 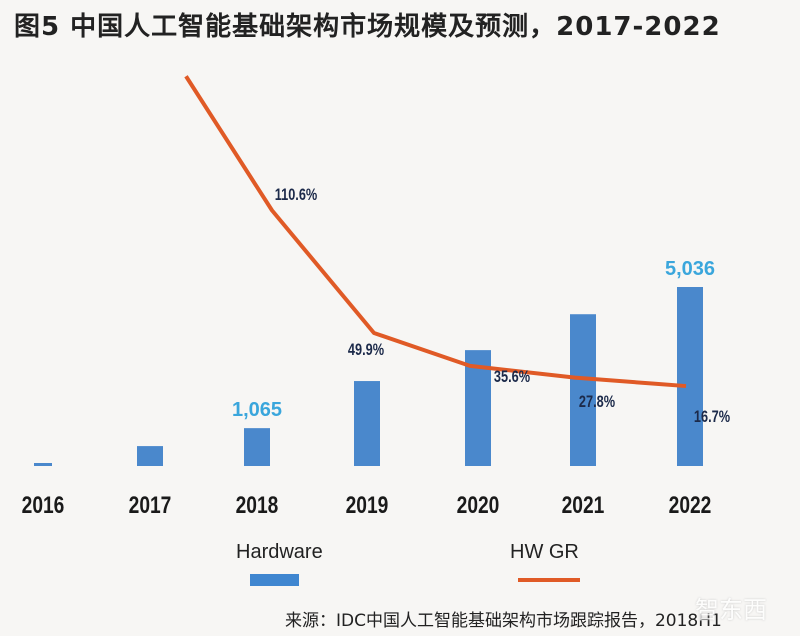 What do you see at coordinates (597, 401) in the screenshot?
I see `line-label-2021: 27.8%` at bounding box center [597, 401].